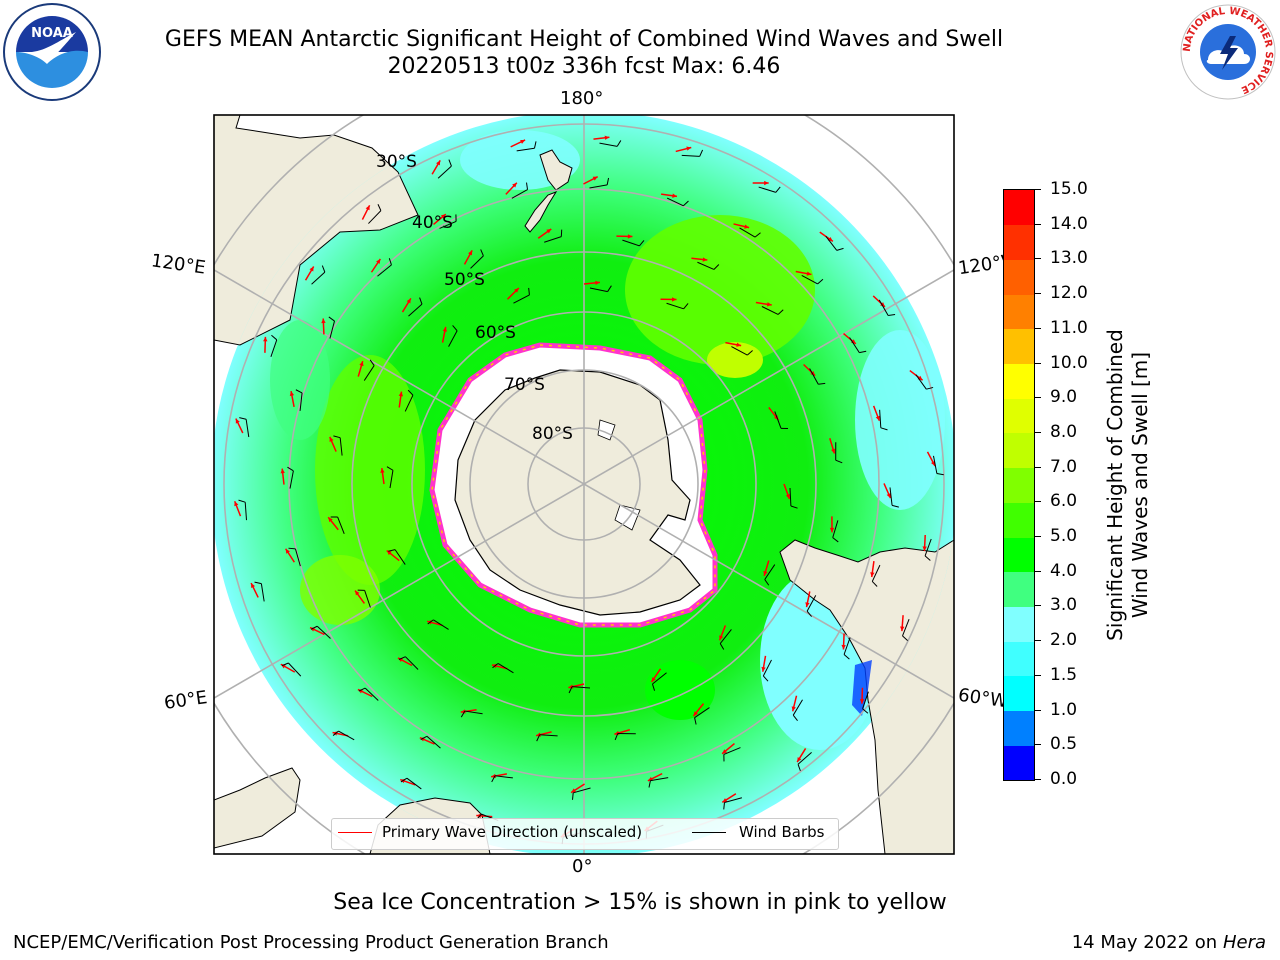 The height and width of the screenshot is (960, 1280). Describe the element at coordinates (556, 170) in the screenshot. I see `new-zealand-north` at that location.